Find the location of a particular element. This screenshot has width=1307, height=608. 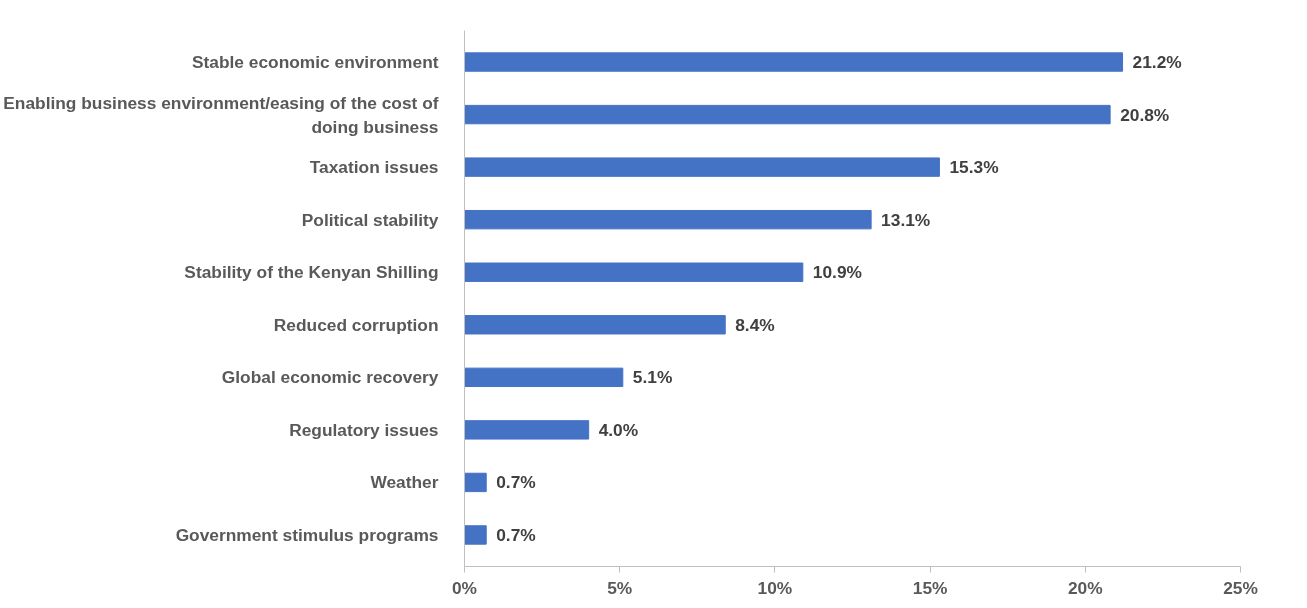

y-tick-label: Government stimulus programs is located at coordinates (307, 534).